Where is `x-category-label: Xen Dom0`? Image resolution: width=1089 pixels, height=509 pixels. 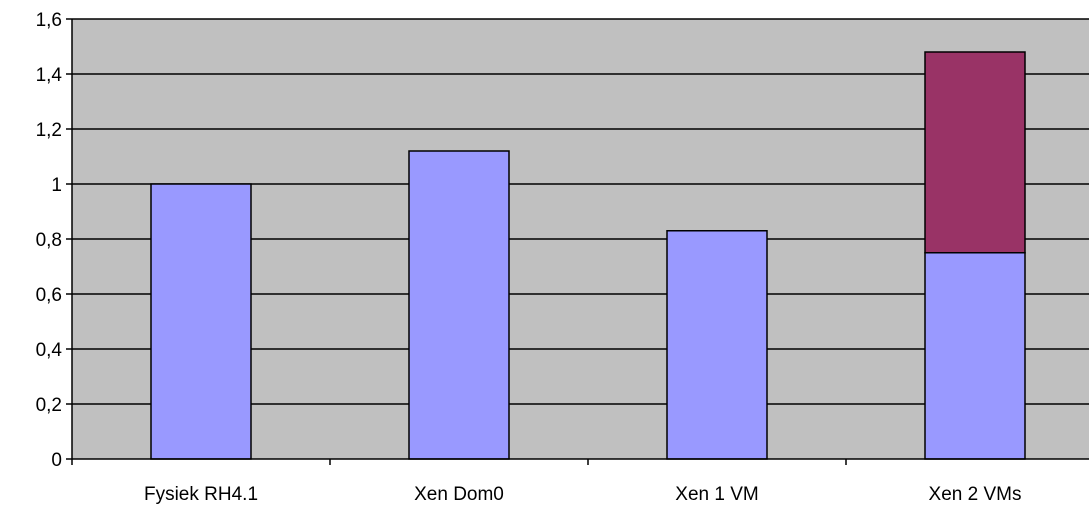 x-category-label: Xen Dom0 is located at coordinates (459, 494).